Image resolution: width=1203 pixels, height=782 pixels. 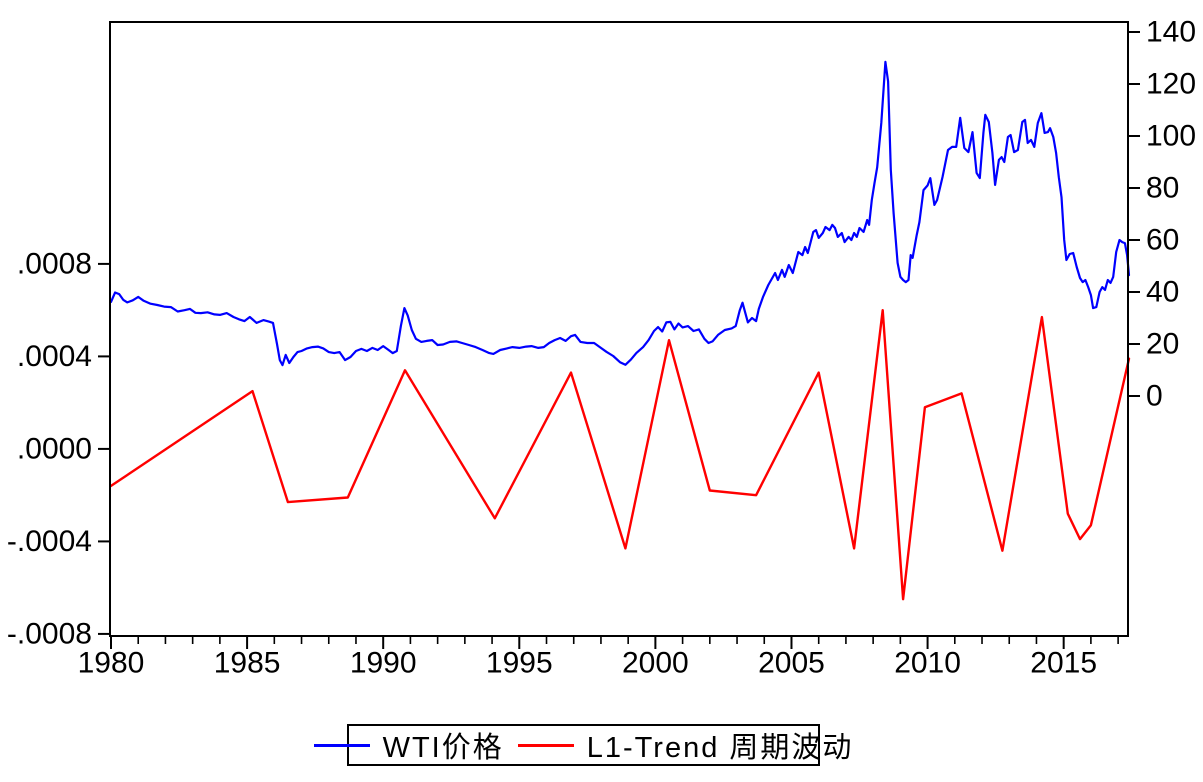 I want to click on left-tick-label: .0008, so click(x=54, y=263).